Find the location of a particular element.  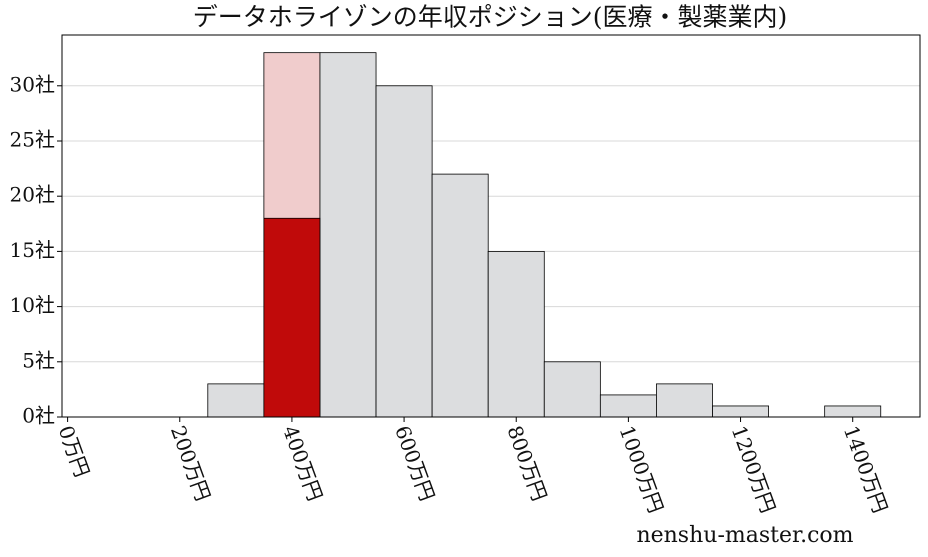

x-tick-label: 1400万円 is located at coordinates (866, 469).